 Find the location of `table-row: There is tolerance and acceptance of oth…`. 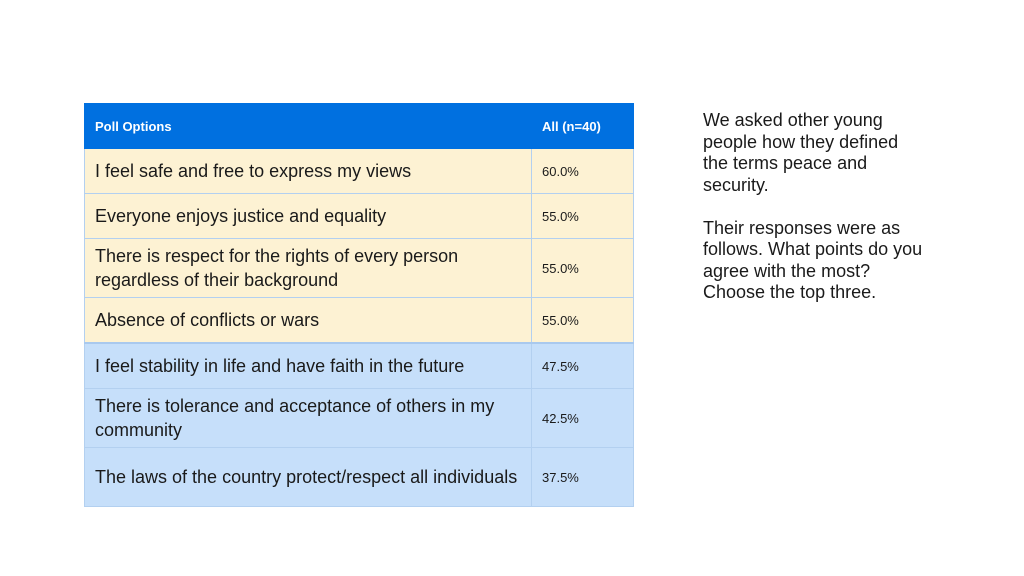

table-row: There is tolerance and acceptance of oth… is located at coordinates (359, 418).